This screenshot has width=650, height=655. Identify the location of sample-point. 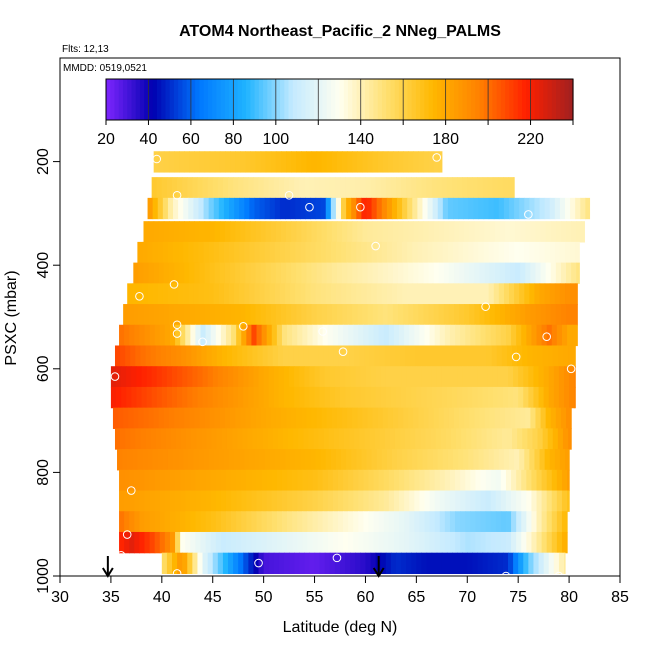
(157, 159).